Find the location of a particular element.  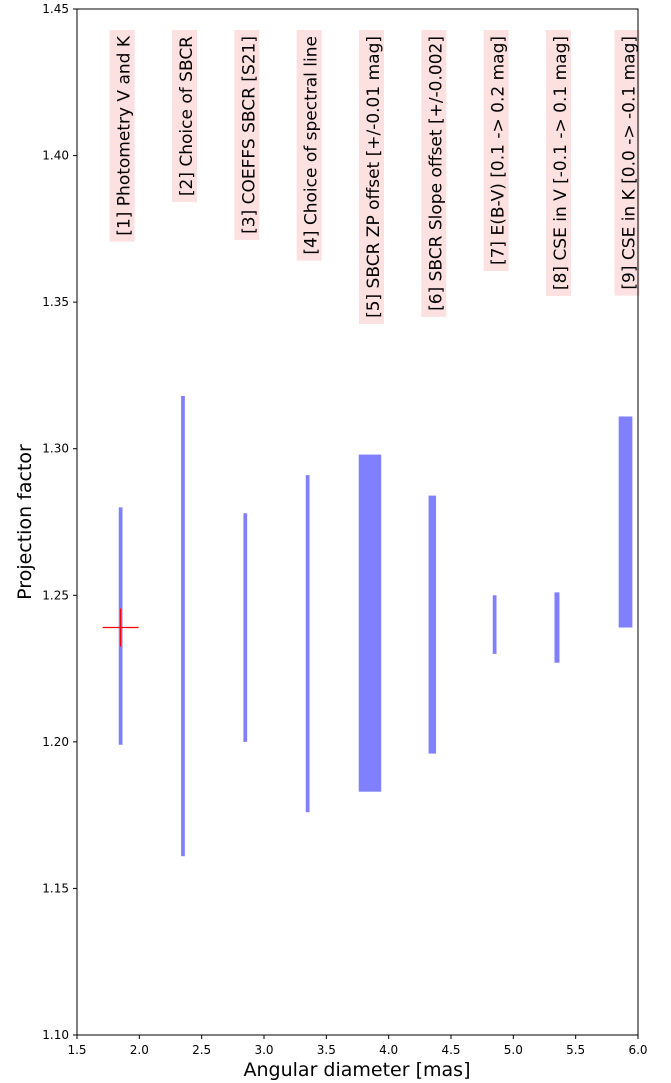

y-tick-label-3: 1.20 is located at coordinates (55, 742).